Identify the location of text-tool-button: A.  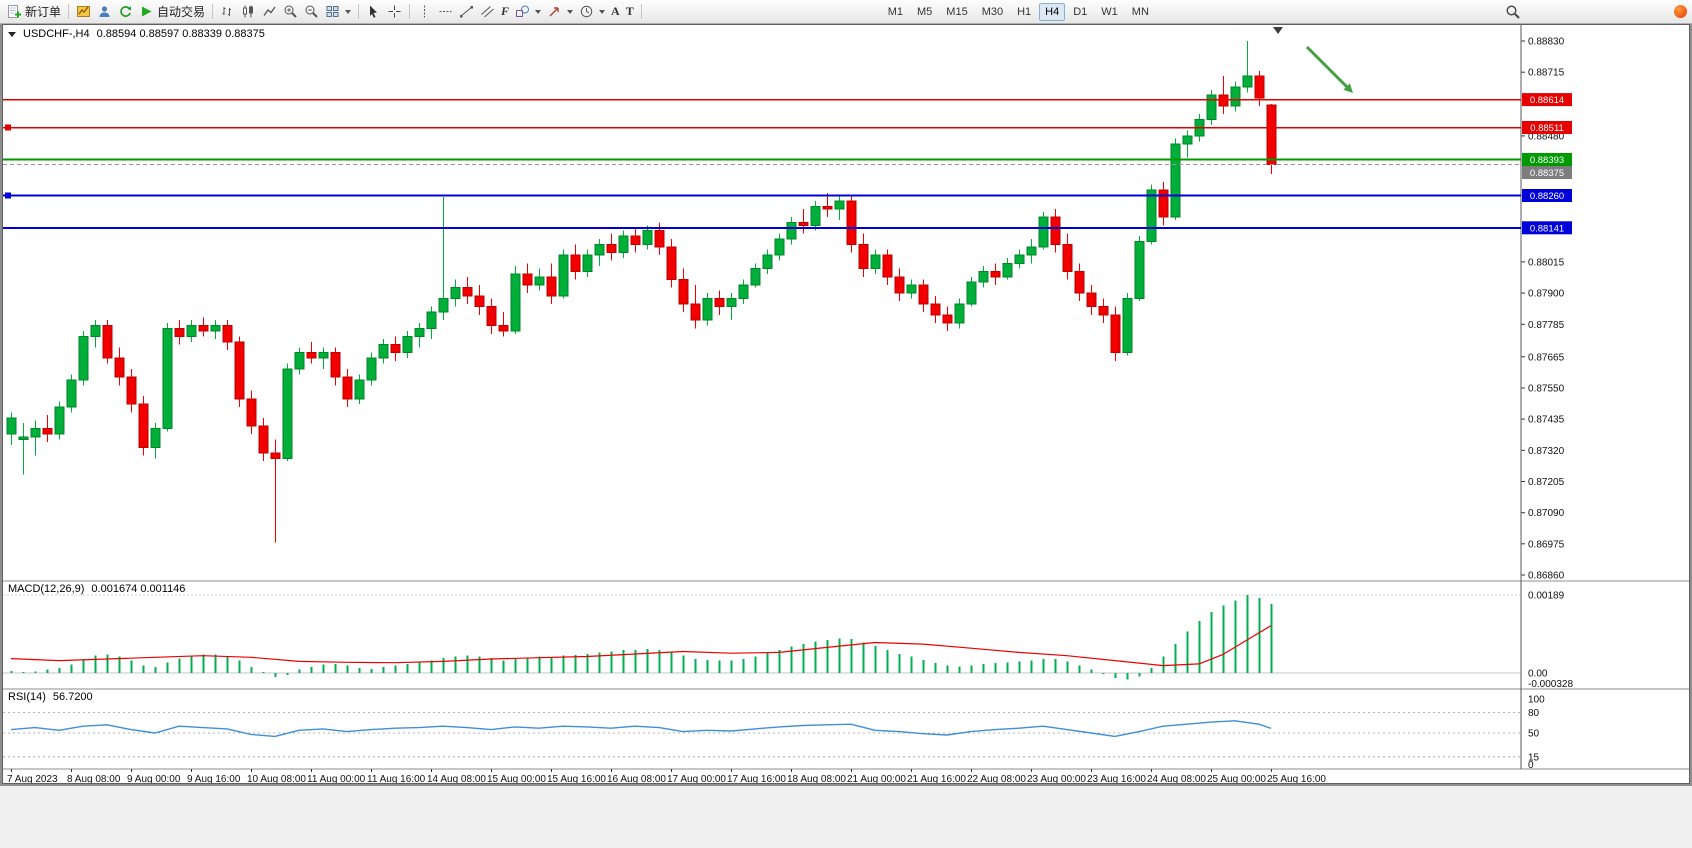
(615, 12).